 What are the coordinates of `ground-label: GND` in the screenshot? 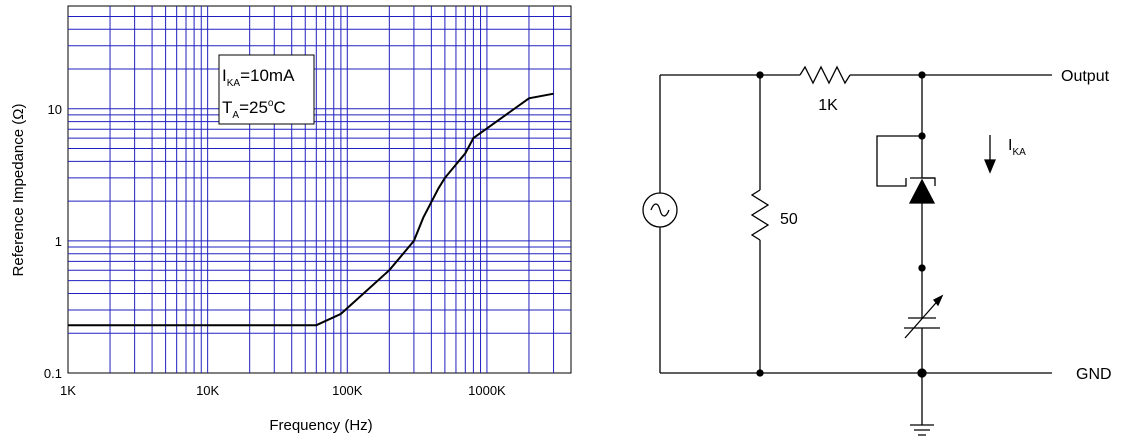 It's located at (1094, 374).